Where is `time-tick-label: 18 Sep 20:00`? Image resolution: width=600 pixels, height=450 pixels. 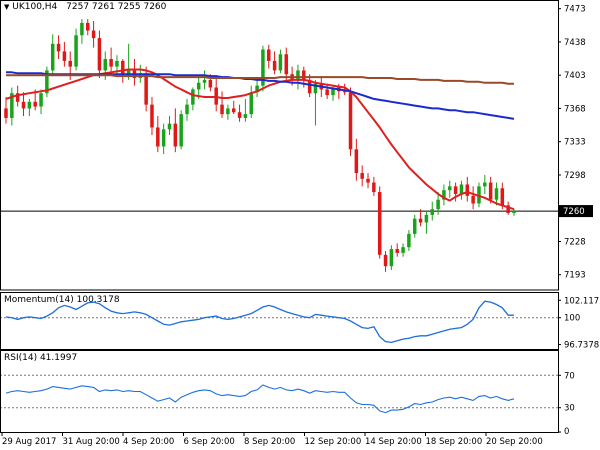 time-tick-label: 18 Sep 20:00 is located at coordinates (454, 442).